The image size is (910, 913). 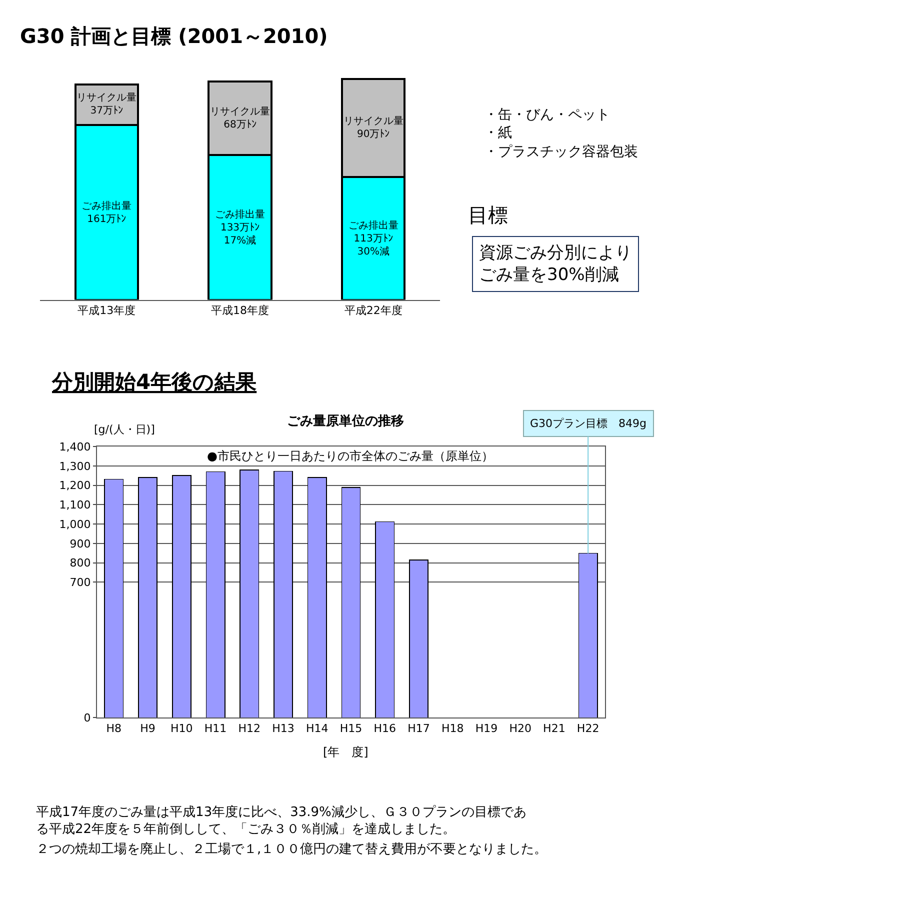 What do you see at coordinates (174, 36) in the screenshot?
I see `chart-title: G30 計画と目標 (2001～2010)` at bounding box center [174, 36].